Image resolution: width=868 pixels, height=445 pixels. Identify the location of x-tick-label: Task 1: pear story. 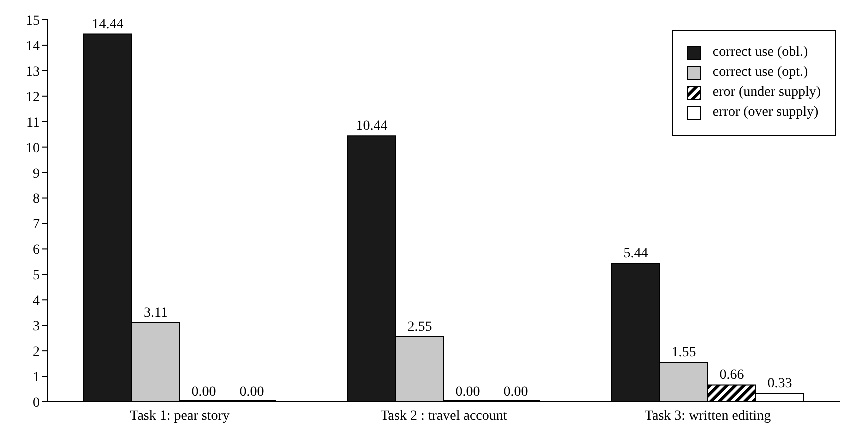
(180, 416).